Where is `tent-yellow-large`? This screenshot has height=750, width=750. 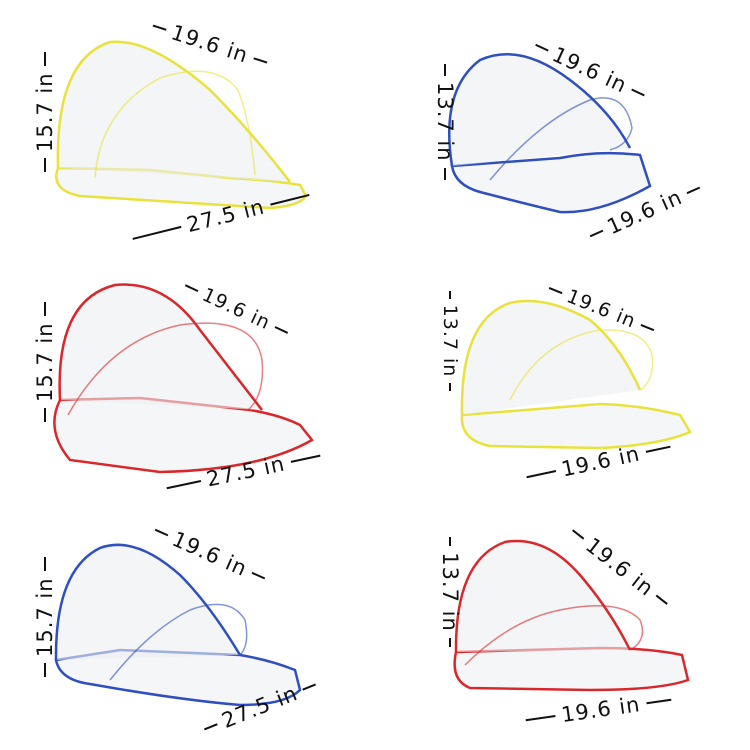
tent-yellow-large is located at coordinates (181, 125).